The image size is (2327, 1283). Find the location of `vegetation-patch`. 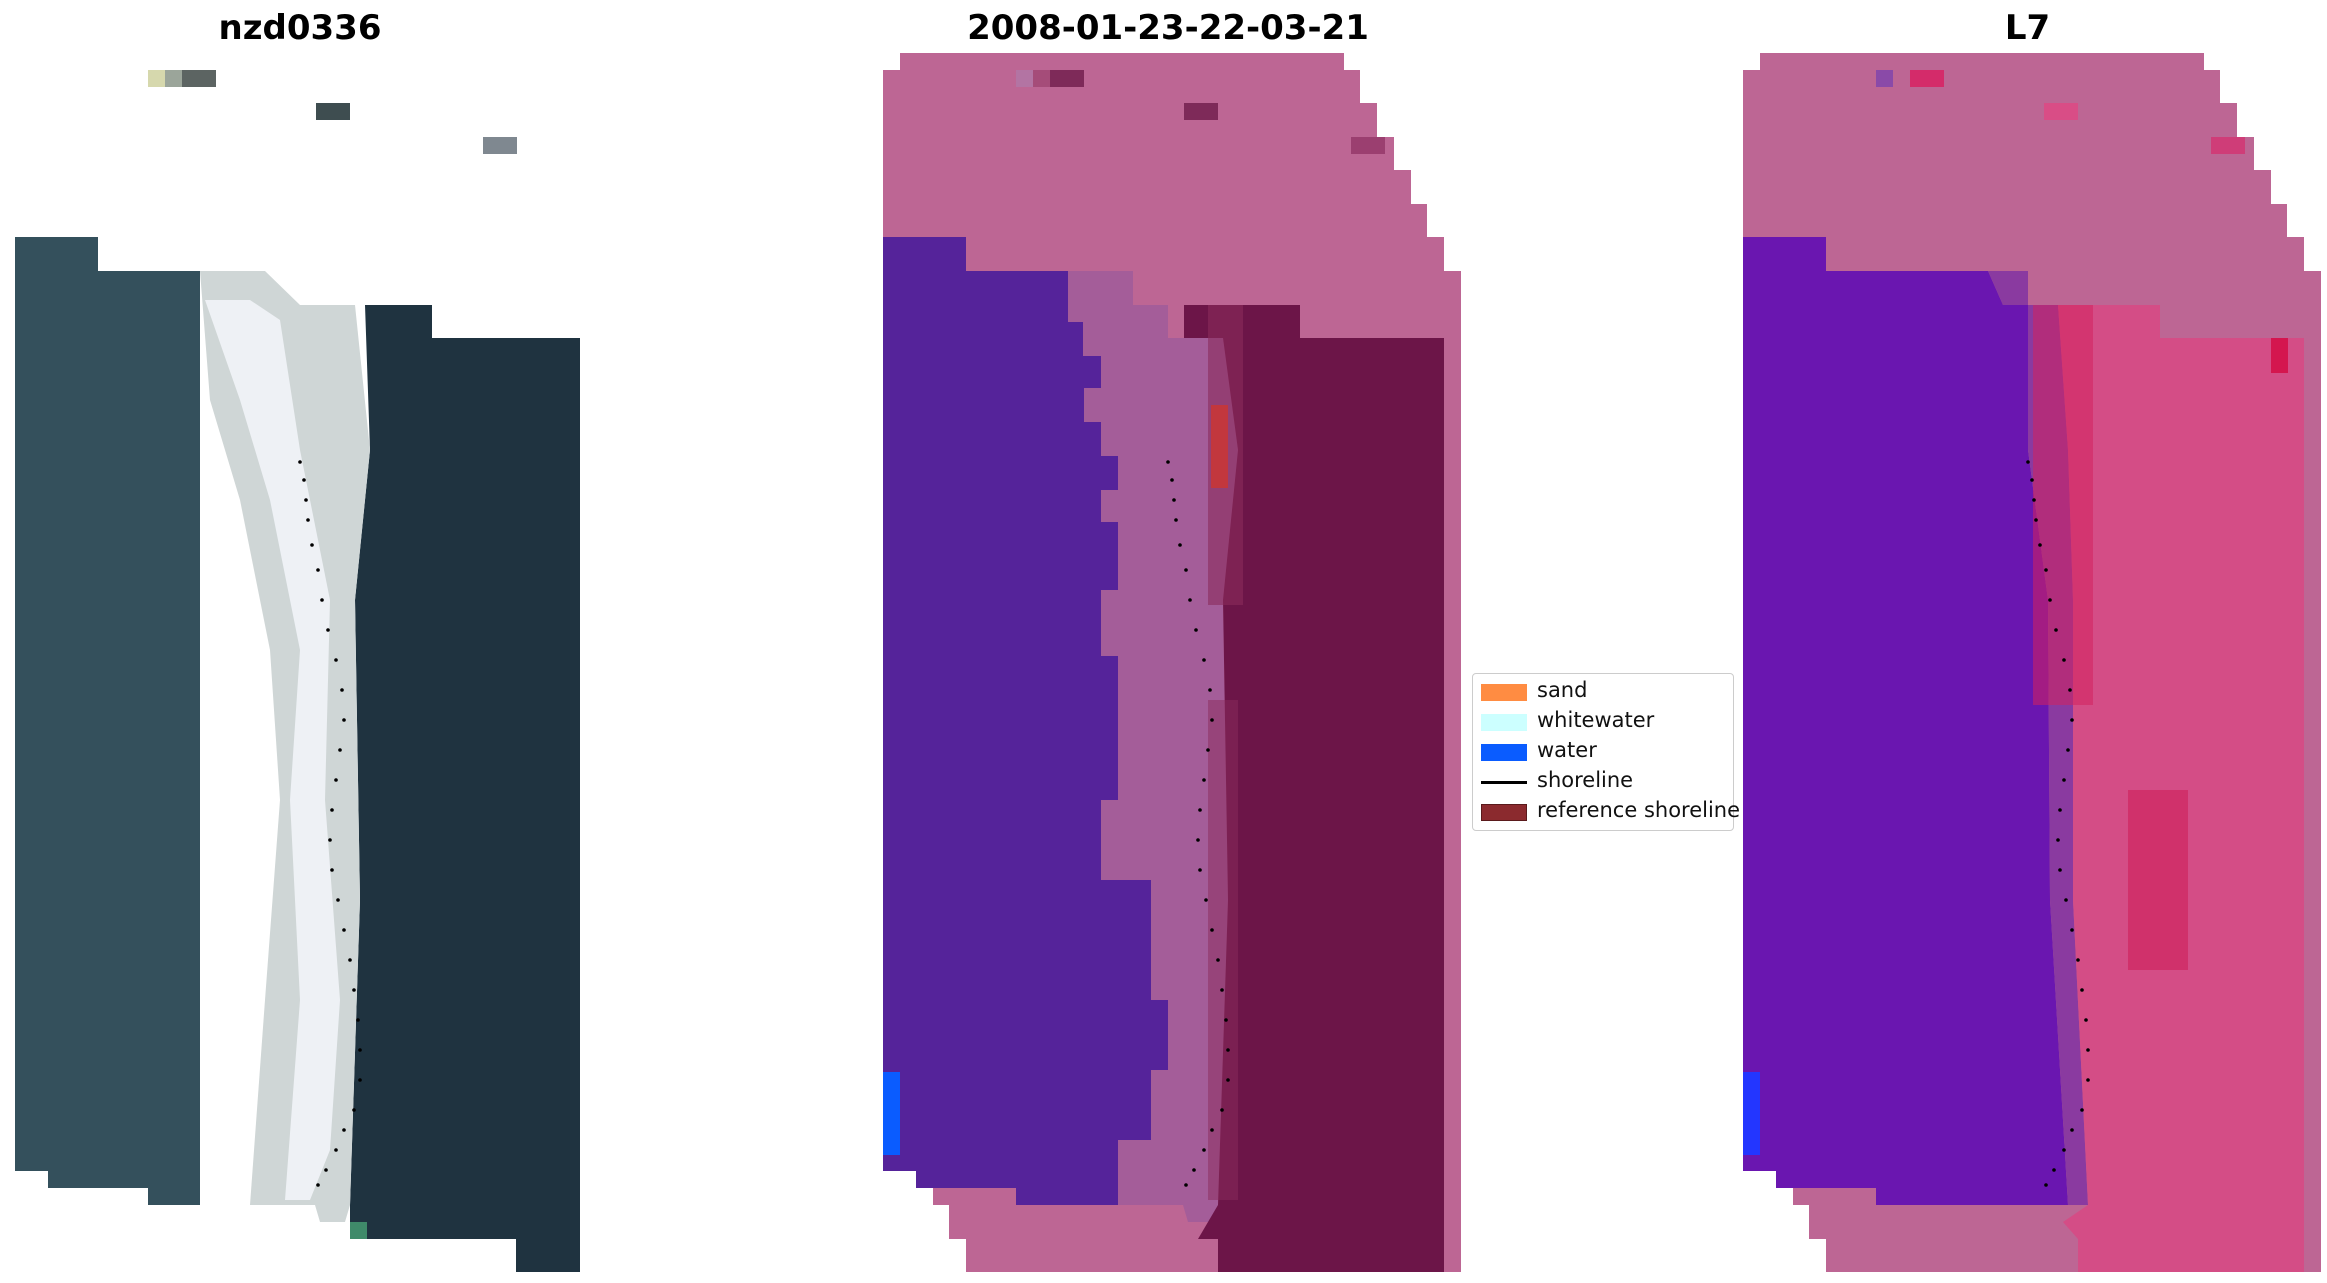

vegetation-patch is located at coordinates (358, 1230).